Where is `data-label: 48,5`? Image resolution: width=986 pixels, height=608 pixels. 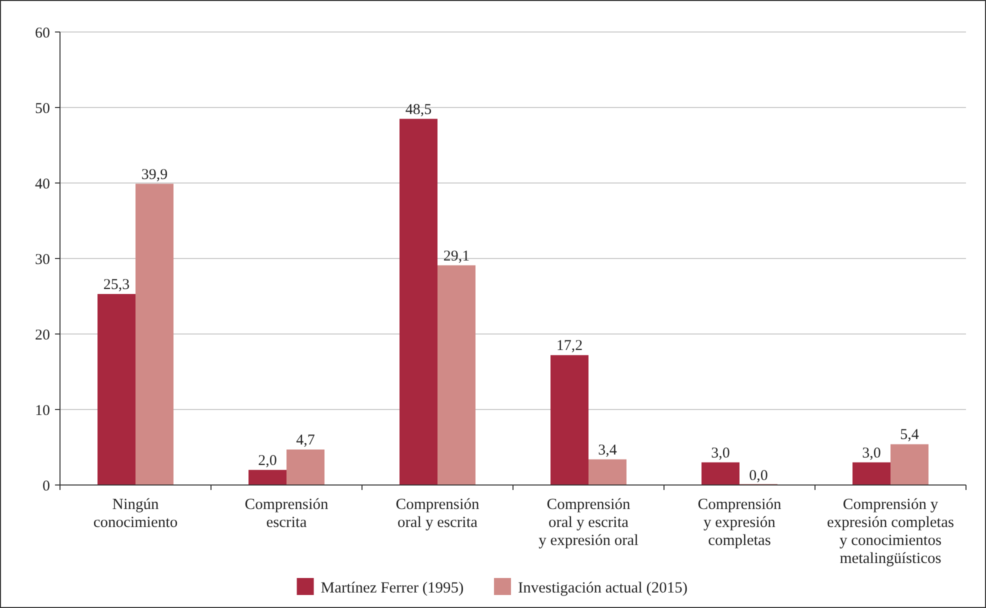
data-label: 48,5 is located at coordinates (418, 110).